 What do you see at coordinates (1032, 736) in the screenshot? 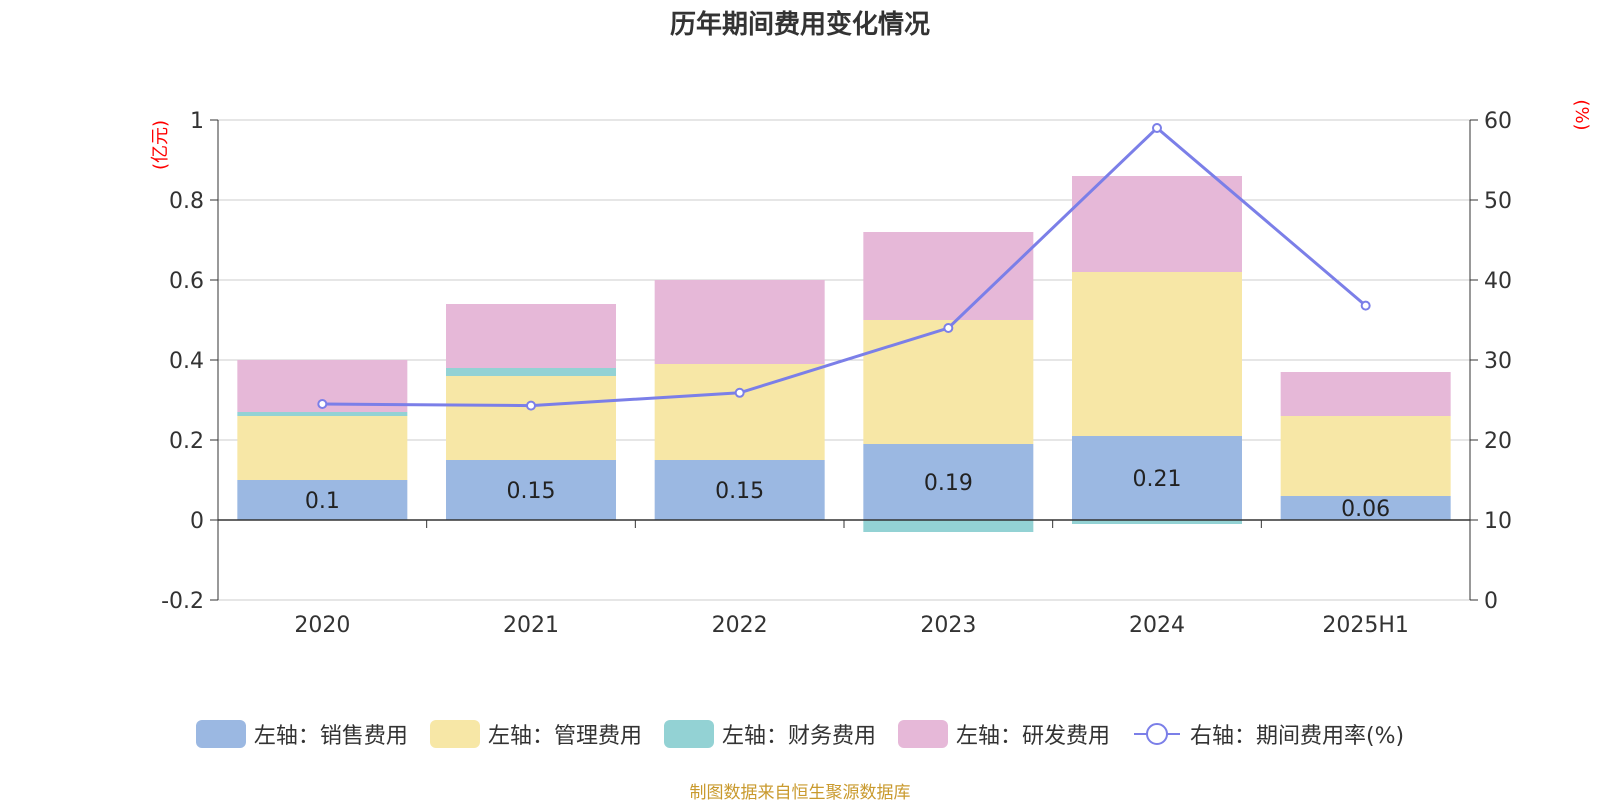
I see `legend-label-rd: 左轴：研发费用` at bounding box center [1032, 736].